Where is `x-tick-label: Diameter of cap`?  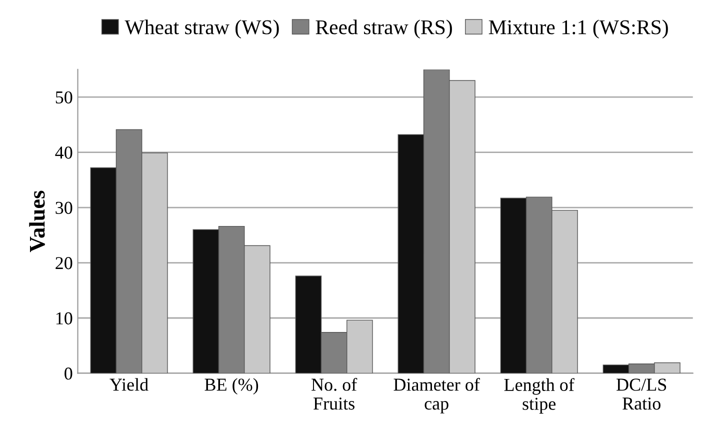
x-tick-label: Diameter of cap is located at coordinates (437, 396).